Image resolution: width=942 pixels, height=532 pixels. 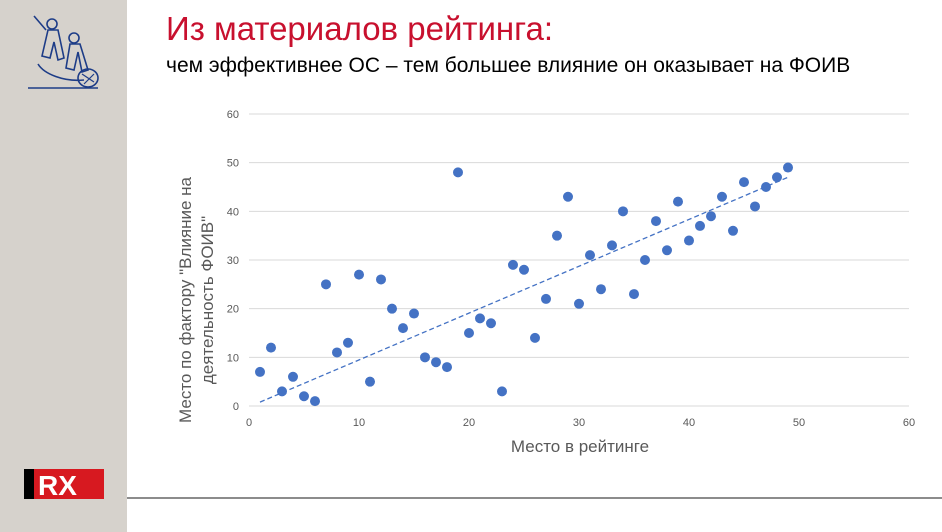 I want to click on rx-logo-icon: RX, so click(x=64, y=485).